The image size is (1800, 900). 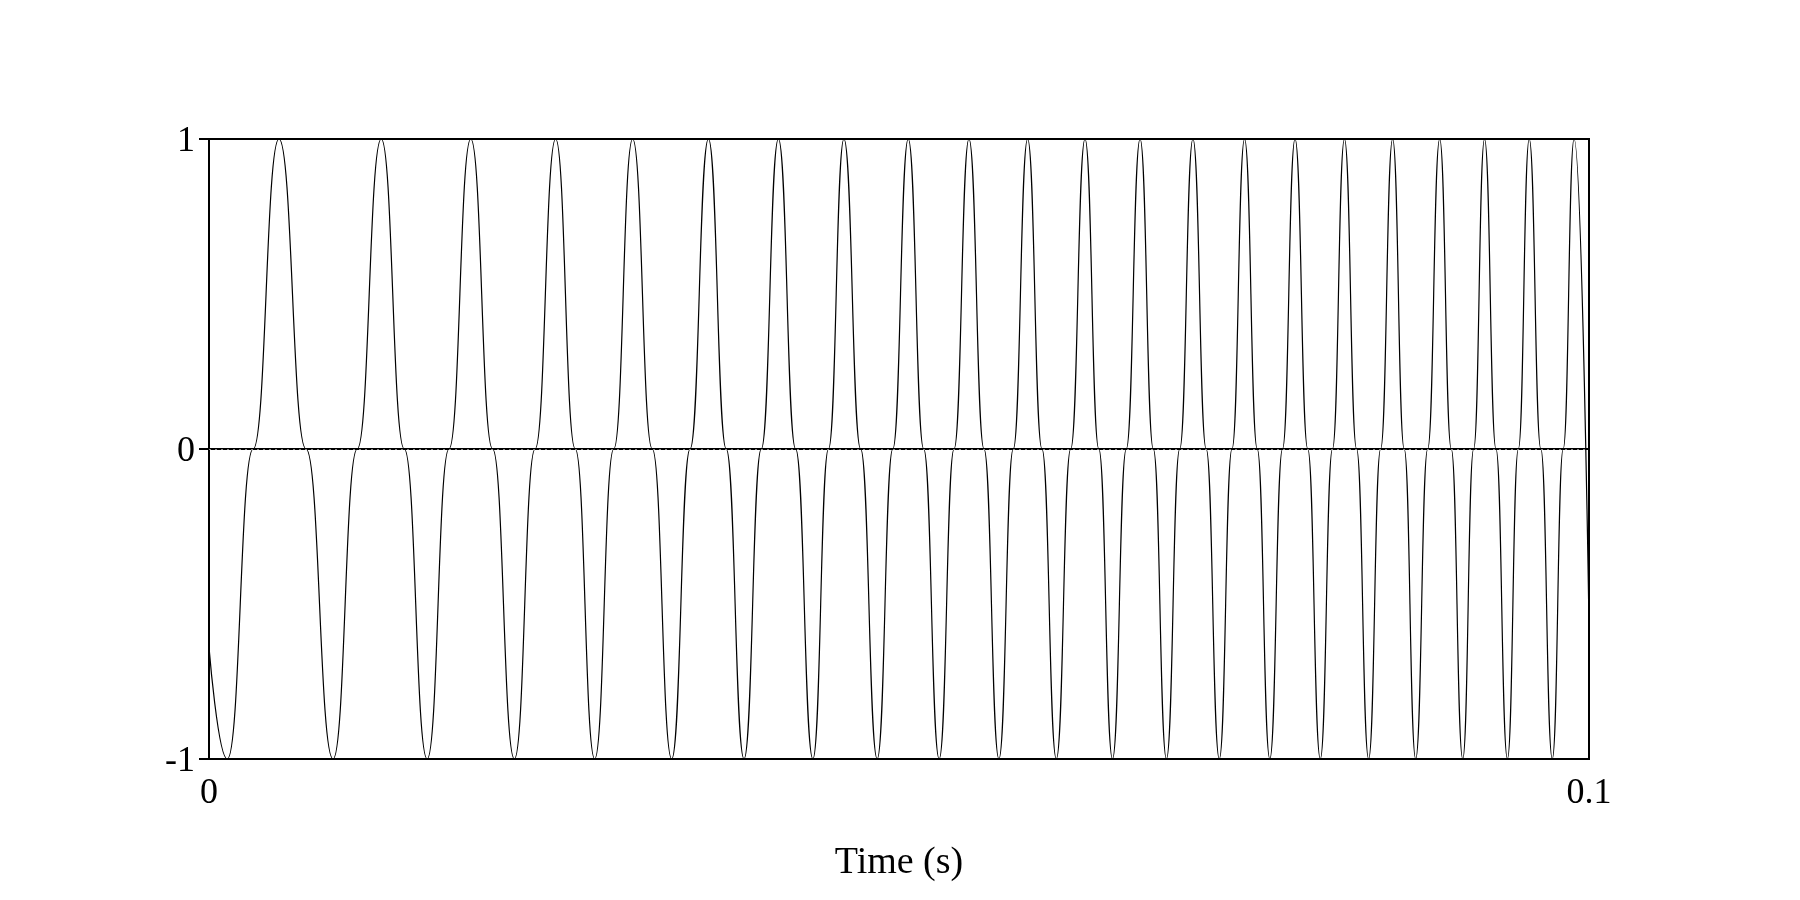 I want to click on x-tick-label: 0.1, so click(x=1589, y=791).